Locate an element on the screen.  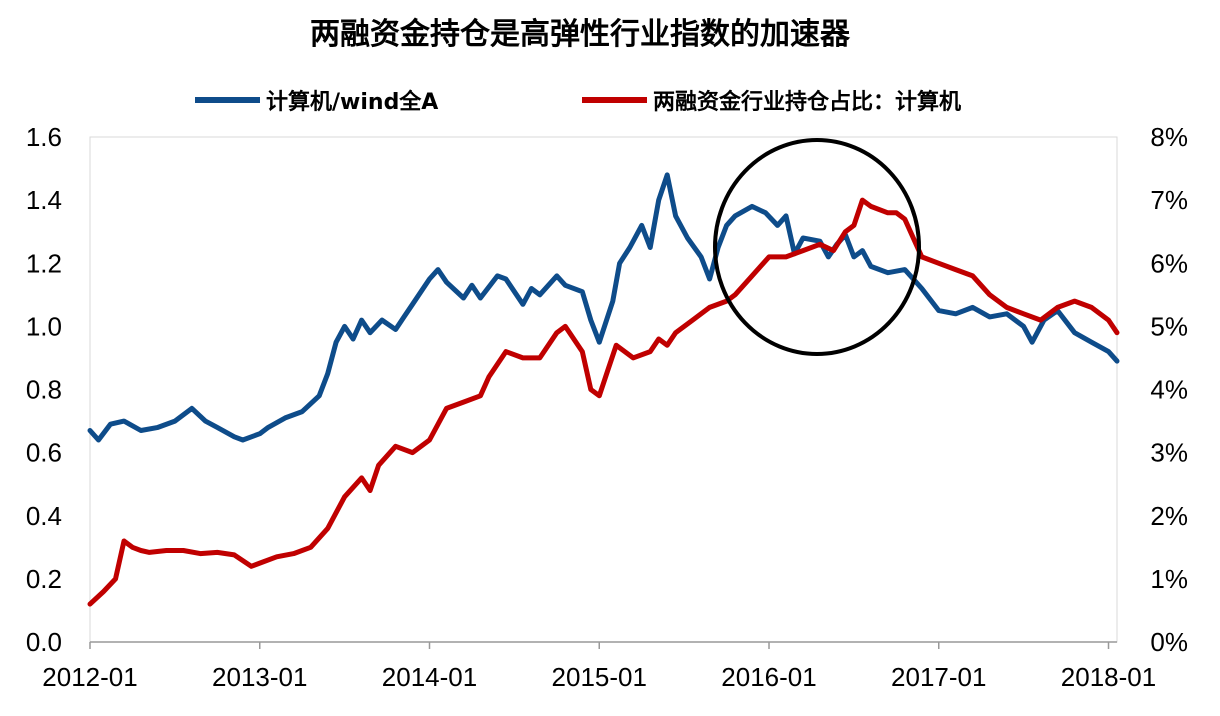
legend-label-margin-share: 两融资金行业持仓占比：计算机 is located at coordinates (807, 102).